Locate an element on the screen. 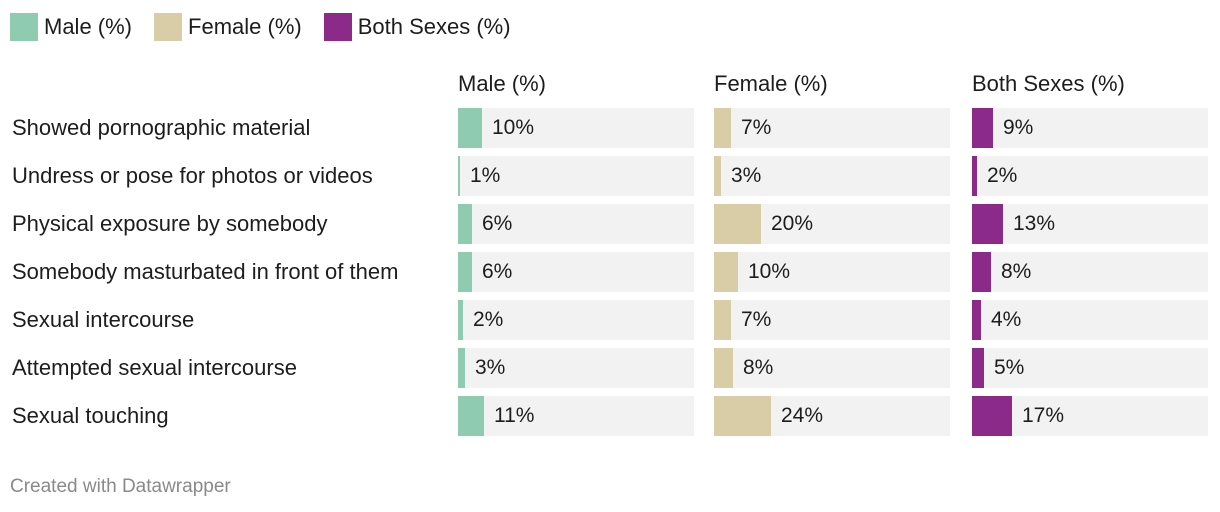 The height and width of the screenshot is (512, 1220). column-header-1: Female (%) is located at coordinates (771, 83).